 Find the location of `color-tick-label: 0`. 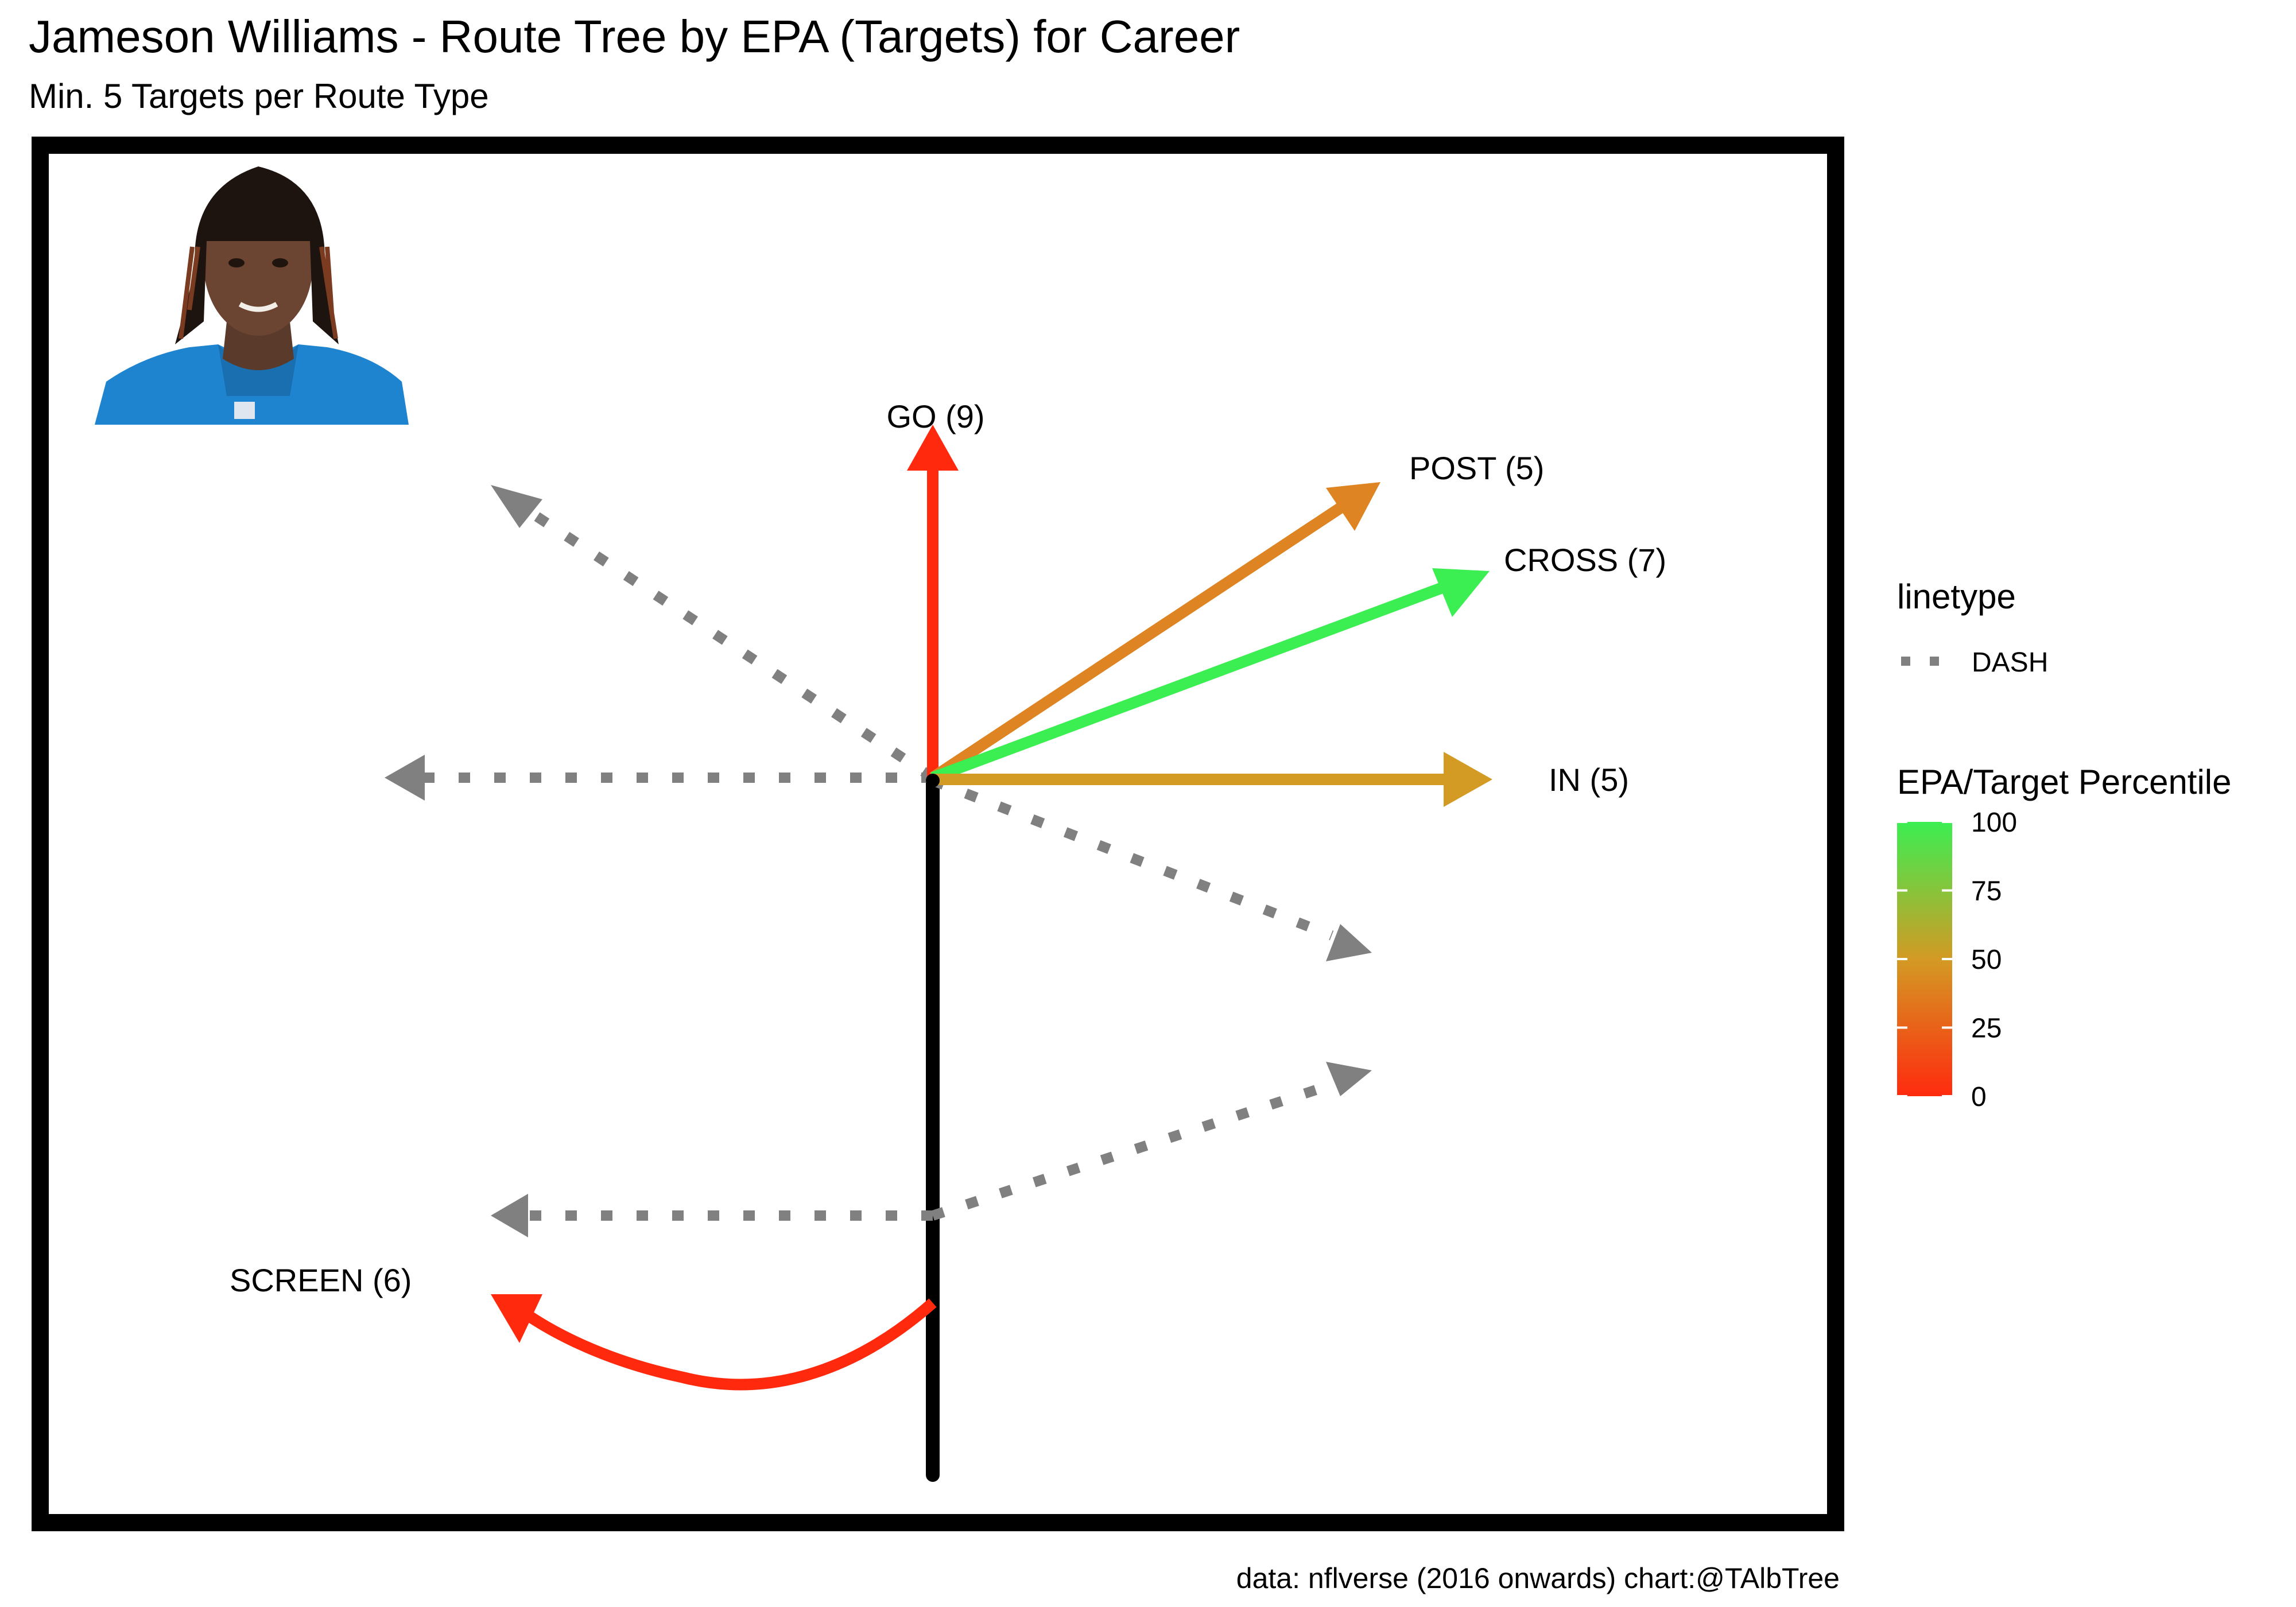

color-tick-label: 0 is located at coordinates (1979, 1097).